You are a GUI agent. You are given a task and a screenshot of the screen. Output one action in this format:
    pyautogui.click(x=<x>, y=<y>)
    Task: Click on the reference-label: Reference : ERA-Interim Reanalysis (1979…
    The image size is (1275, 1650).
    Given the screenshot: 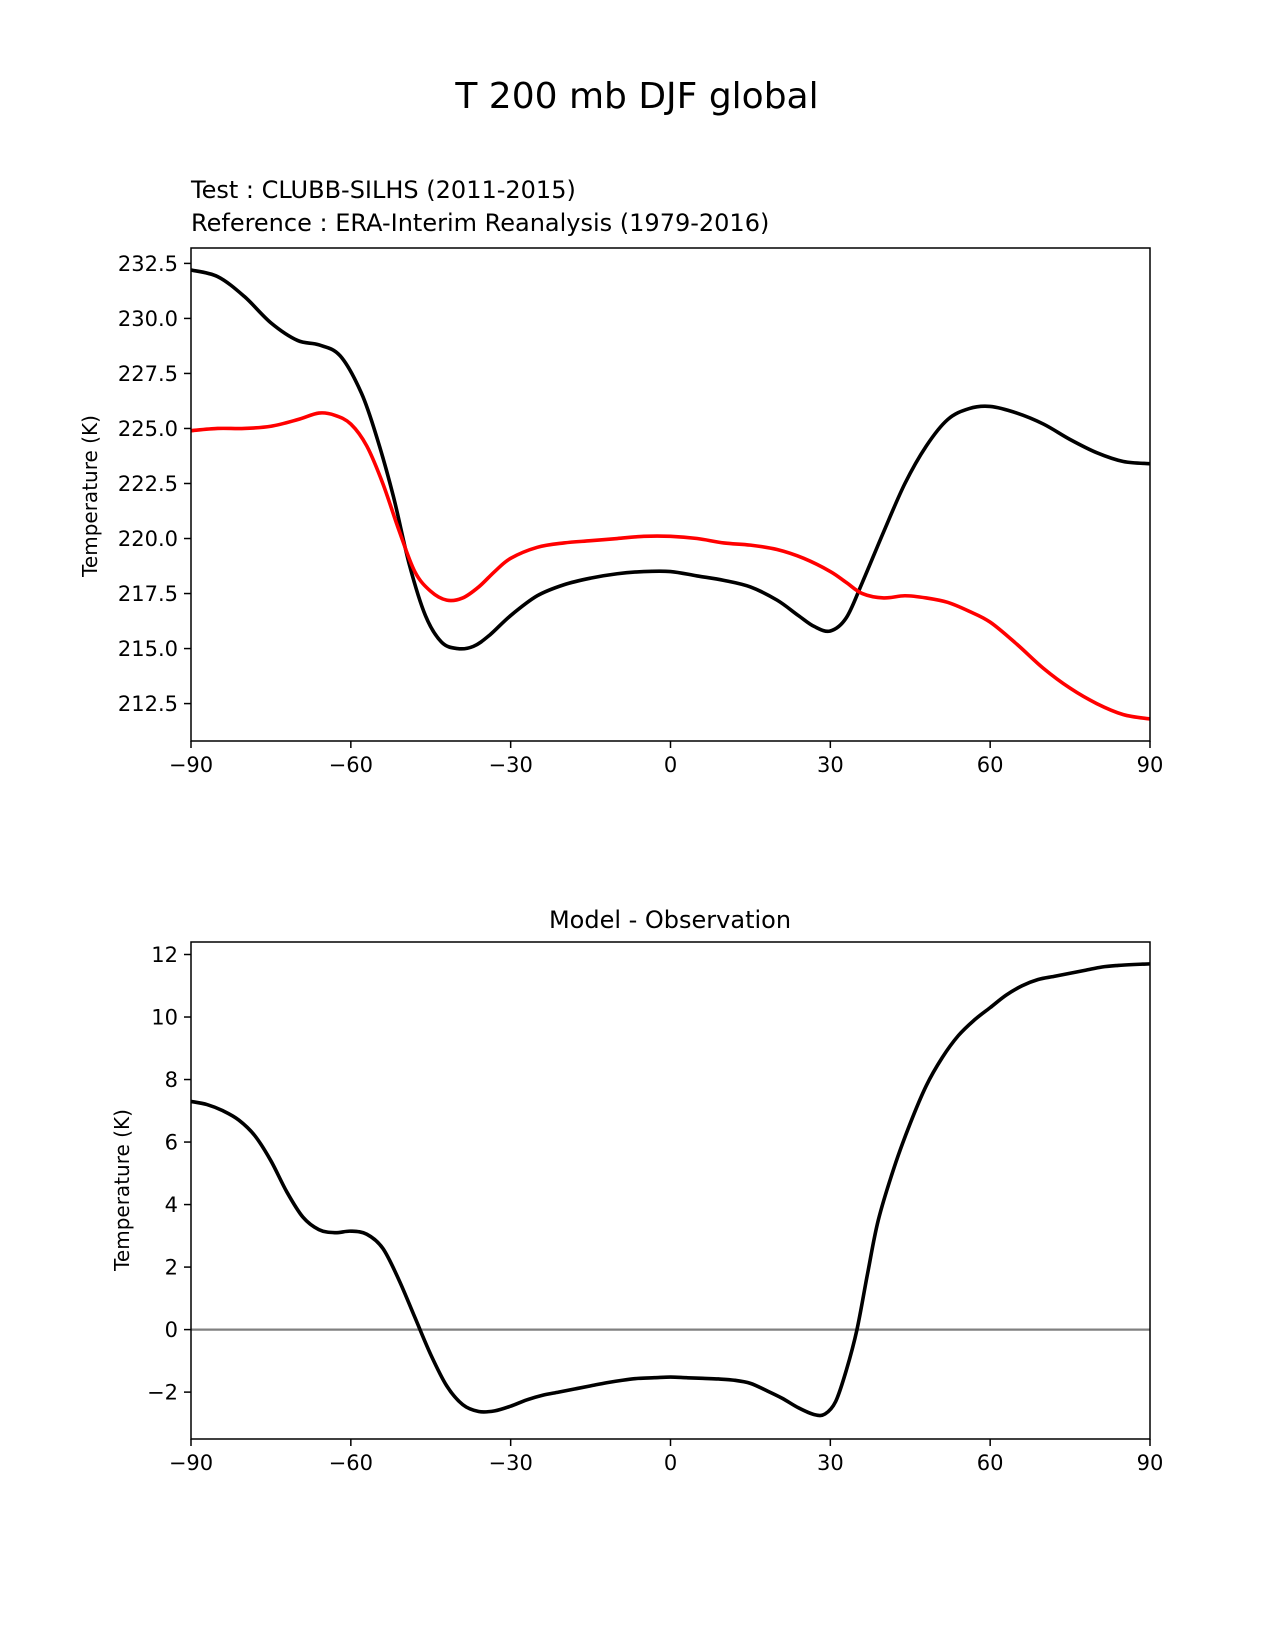 What is the action you would take?
    pyautogui.click(x=480, y=223)
    